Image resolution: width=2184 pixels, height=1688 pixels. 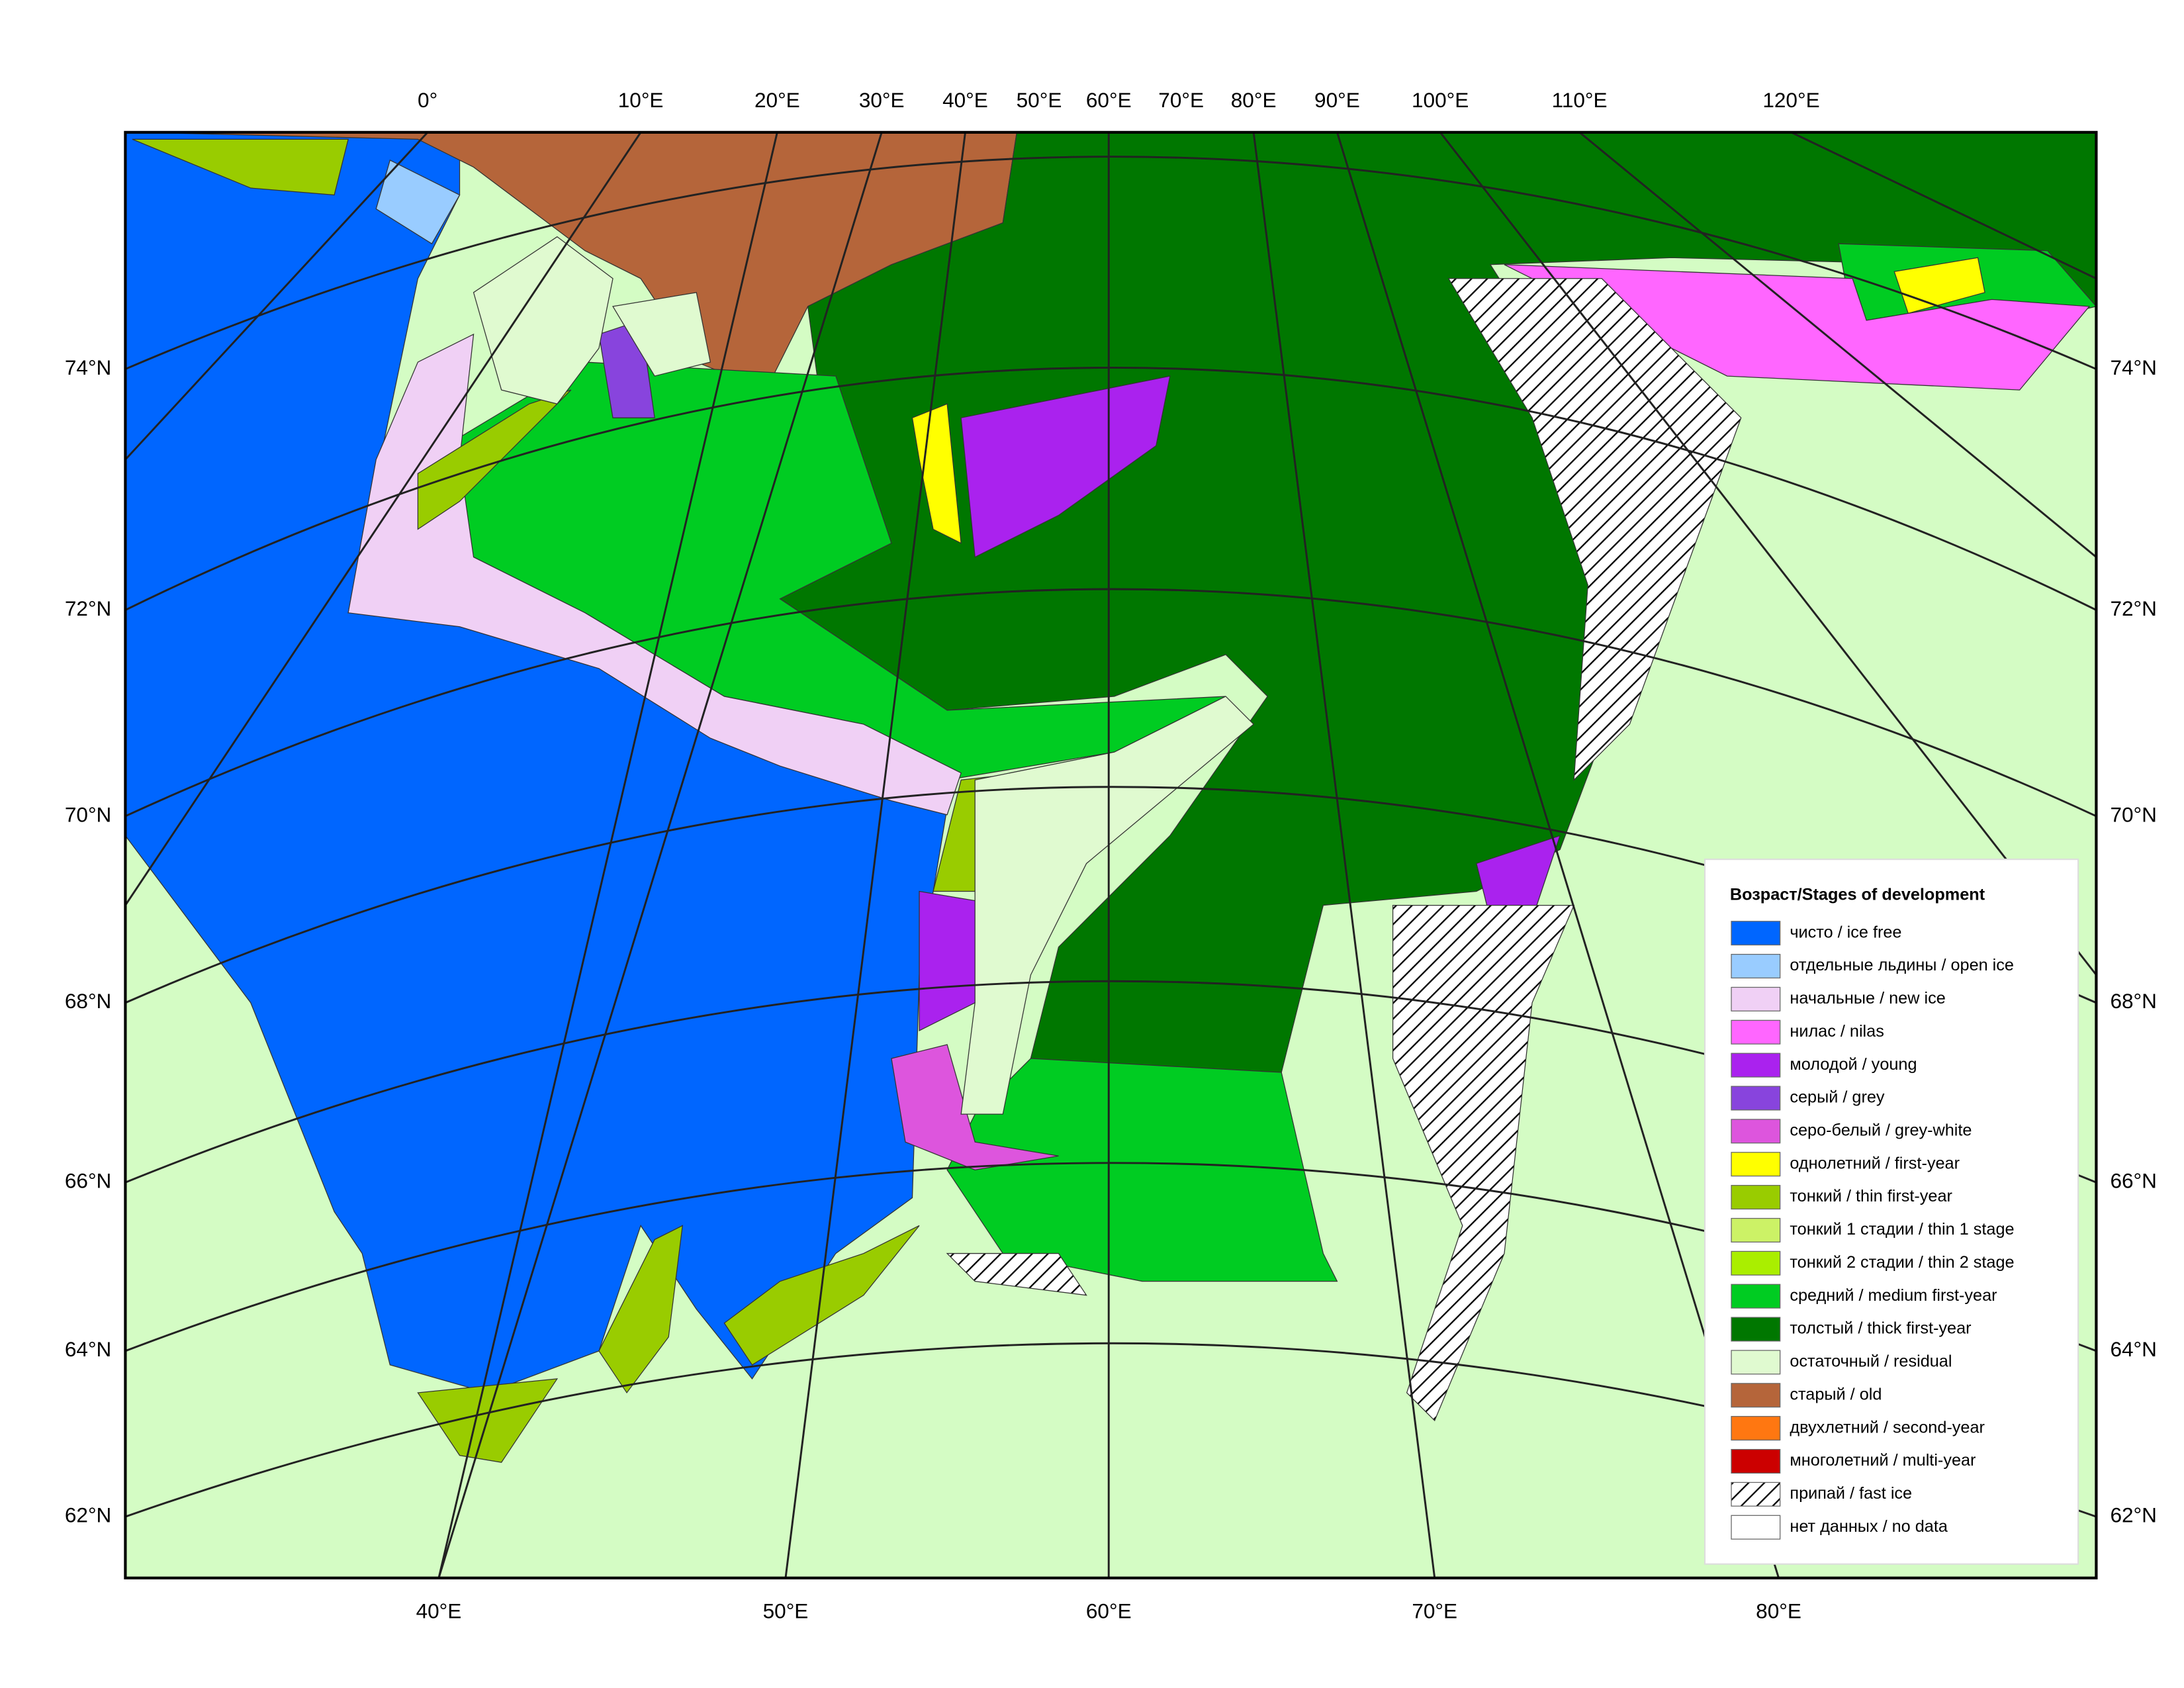 What do you see at coordinates (1881, 1130) in the screenshot?
I see `legend-label: серо-белый / grey-white` at bounding box center [1881, 1130].